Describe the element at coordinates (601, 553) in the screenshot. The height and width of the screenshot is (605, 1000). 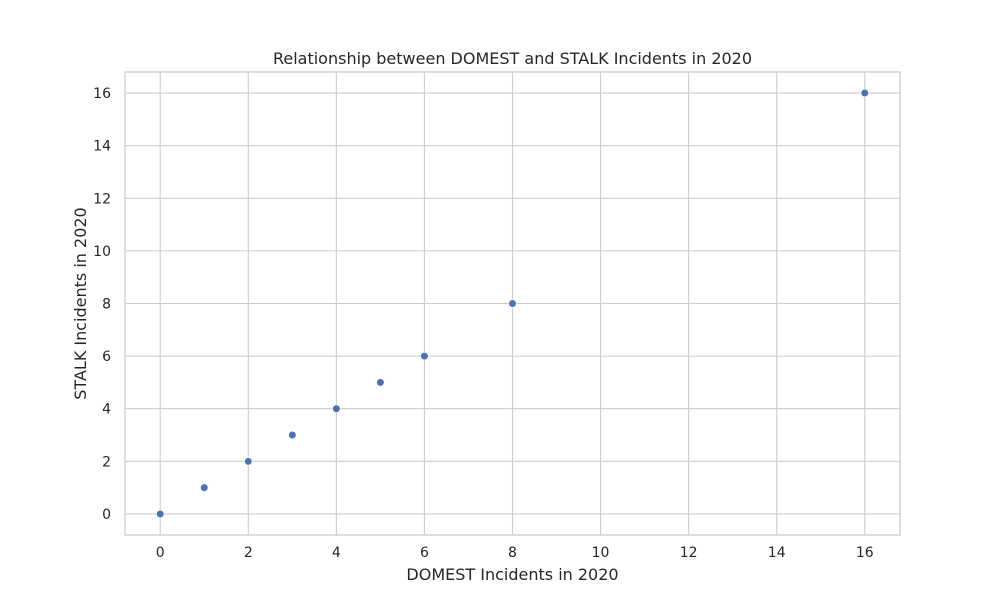
I see `x-tick-label-10: 10` at that location.